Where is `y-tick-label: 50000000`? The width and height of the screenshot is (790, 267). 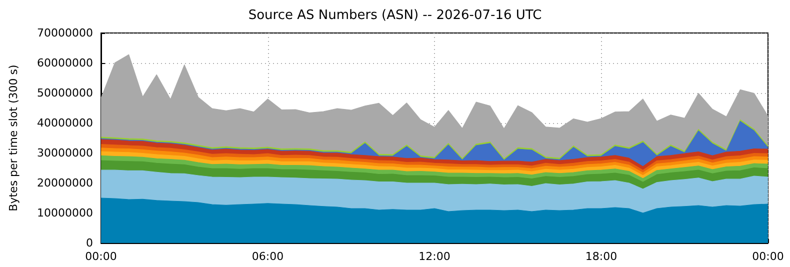
y-tick-label: 50000000 is located at coordinates (65, 93).